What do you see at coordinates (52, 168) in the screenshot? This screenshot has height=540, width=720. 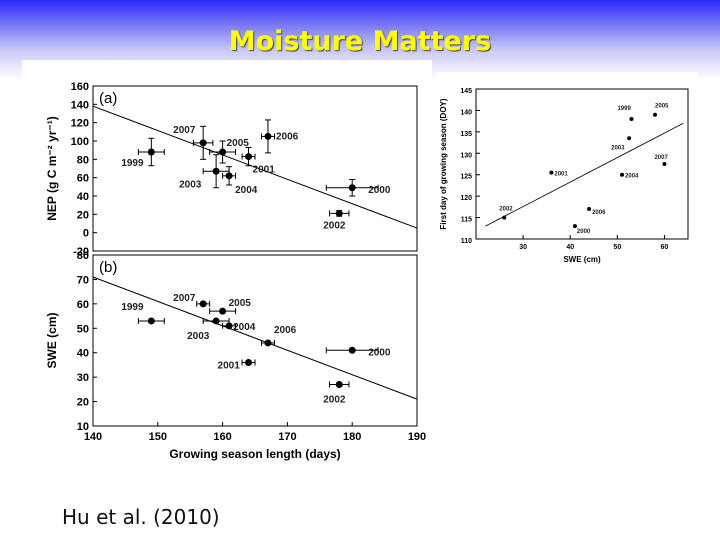 I see `y-axis-title: NEP (g C m⁻² yr⁻¹)` at bounding box center [52, 168].